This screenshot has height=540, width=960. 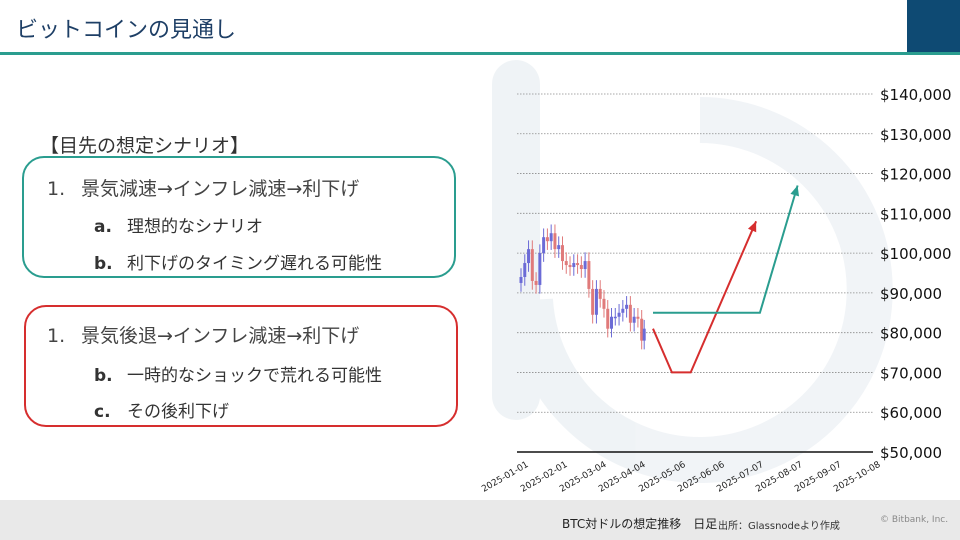 What do you see at coordinates (752, 227) in the screenshot?
I see `red-projection-arrow-head` at bounding box center [752, 227].